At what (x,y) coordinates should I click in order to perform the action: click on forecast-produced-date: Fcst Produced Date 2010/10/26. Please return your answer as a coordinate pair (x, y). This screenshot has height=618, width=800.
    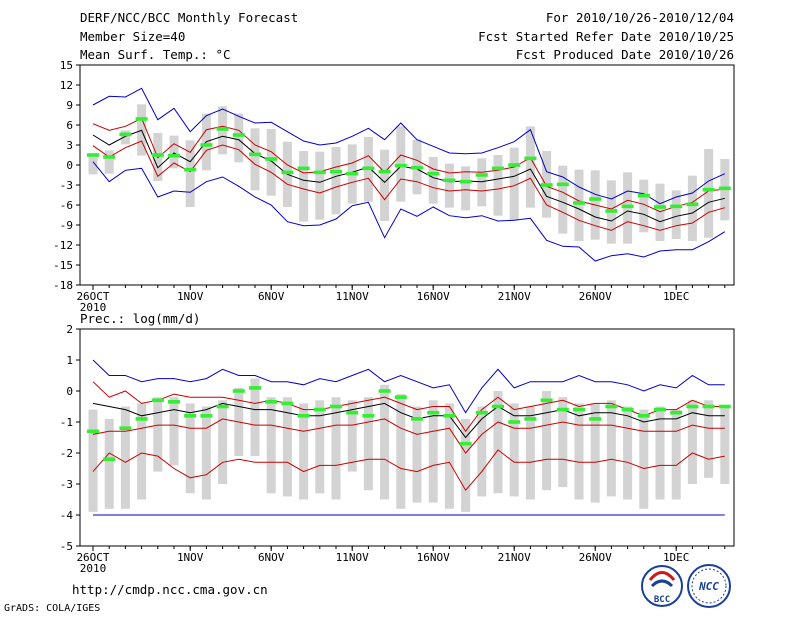
    Looking at the image, I should click on (624, 54).